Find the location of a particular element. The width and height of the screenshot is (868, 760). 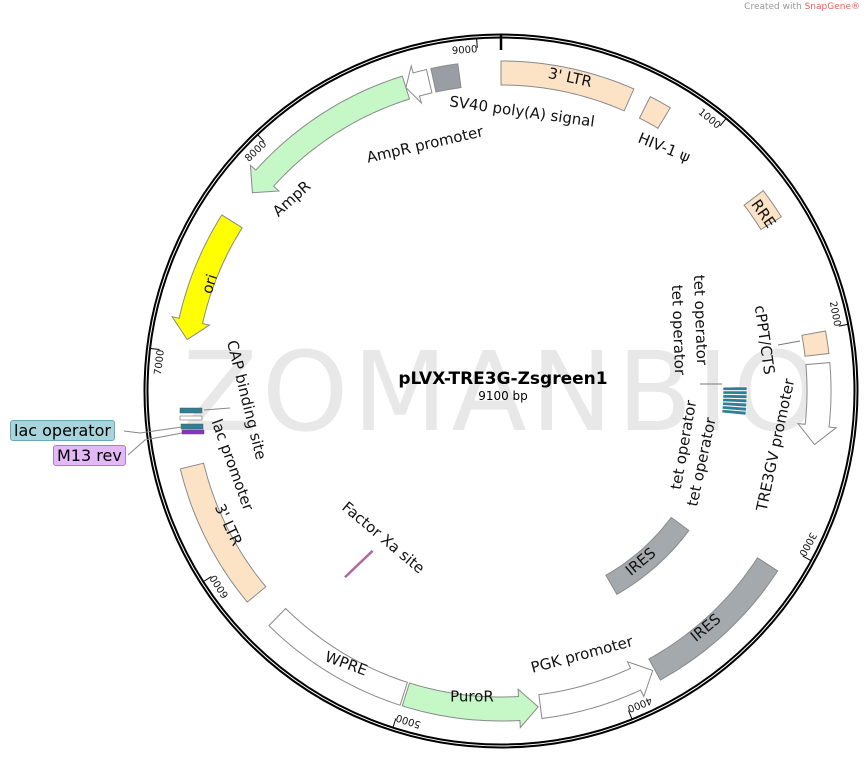

credit-prefix: Created with is located at coordinates (774, 7).